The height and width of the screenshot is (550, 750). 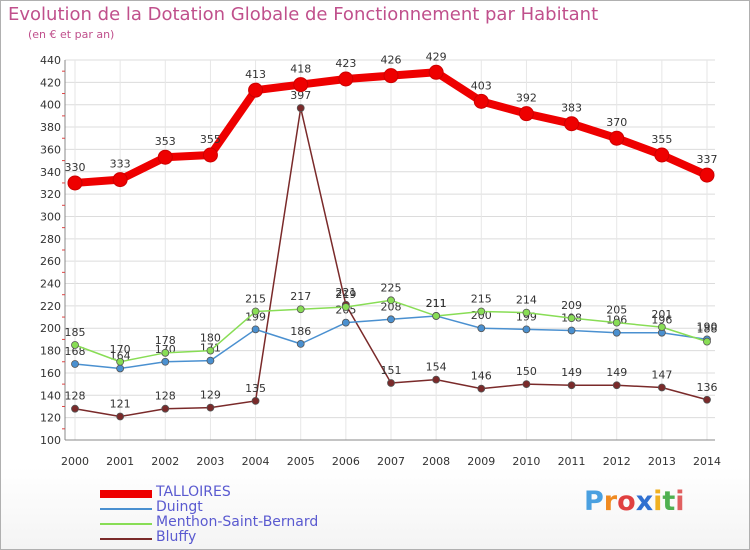 I want to click on x-tick-label: 2001, so click(x=120, y=461).